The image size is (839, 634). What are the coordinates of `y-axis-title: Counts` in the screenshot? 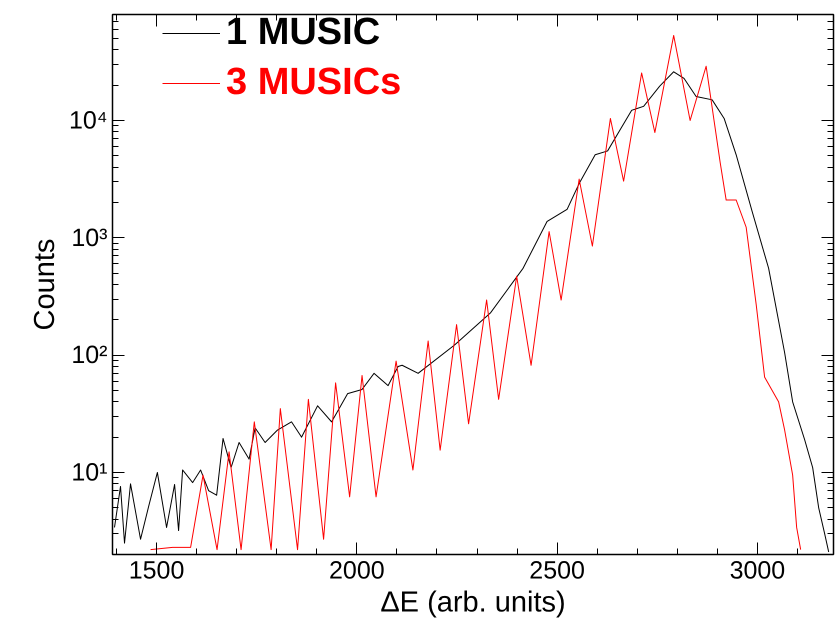 It's located at (44, 284).